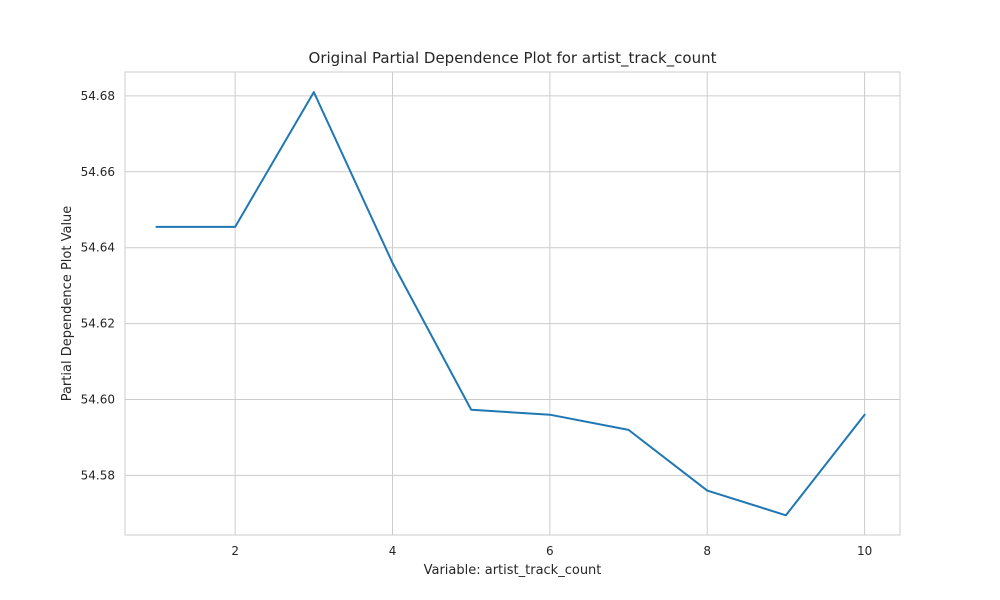 The width and height of the screenshot is (1000, 600). Describe the element at coordinates (98, 286) in the screenshot. I see `y-tick-labels: 54.58 54.60 54.62 54.64 54.66 54.68` at that location.